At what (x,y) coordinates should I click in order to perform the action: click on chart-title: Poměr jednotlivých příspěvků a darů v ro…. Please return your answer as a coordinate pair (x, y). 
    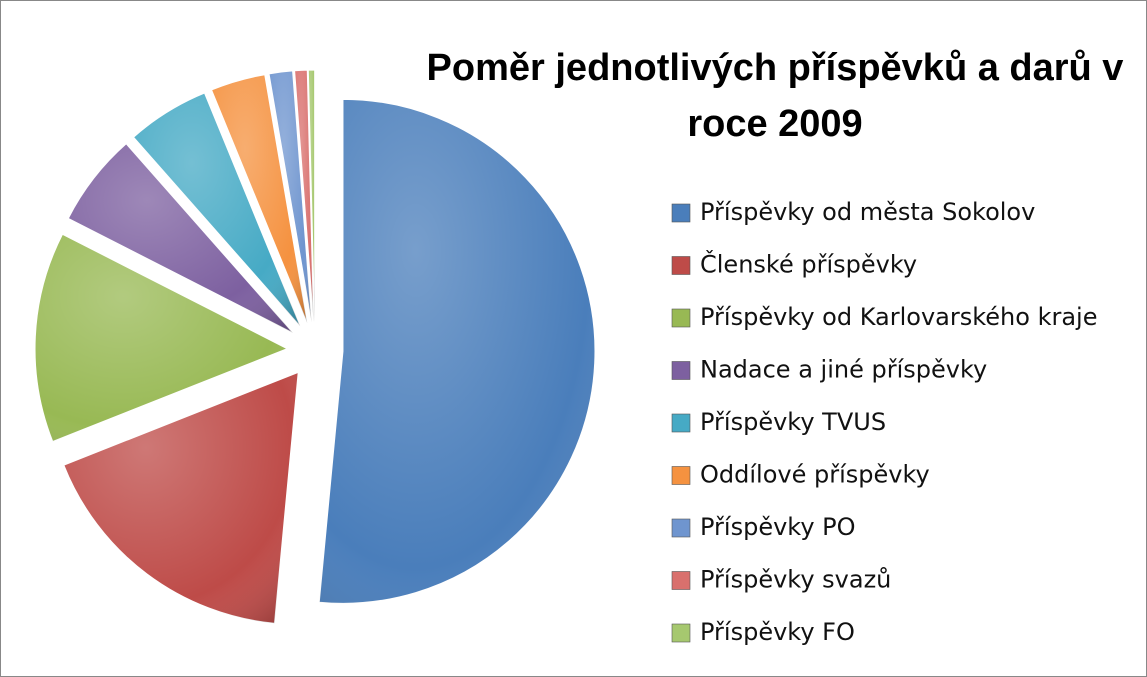
    Looking at the image, I should click on (775, 96).